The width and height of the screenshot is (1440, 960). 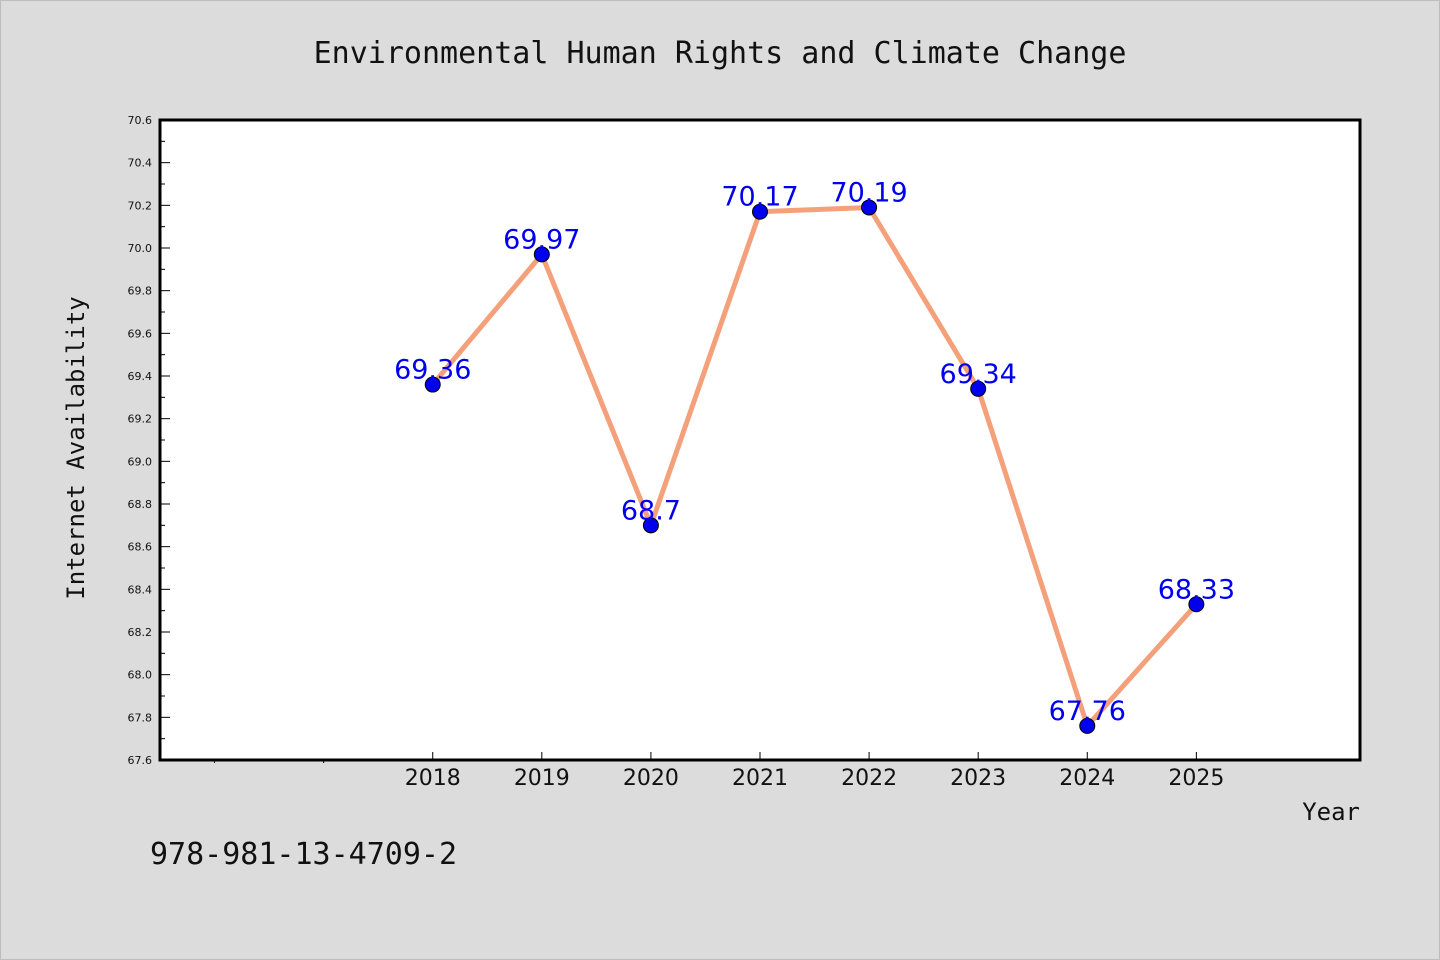 I want to click on y-tick-label: 69.6, so click(x=140, y=333).